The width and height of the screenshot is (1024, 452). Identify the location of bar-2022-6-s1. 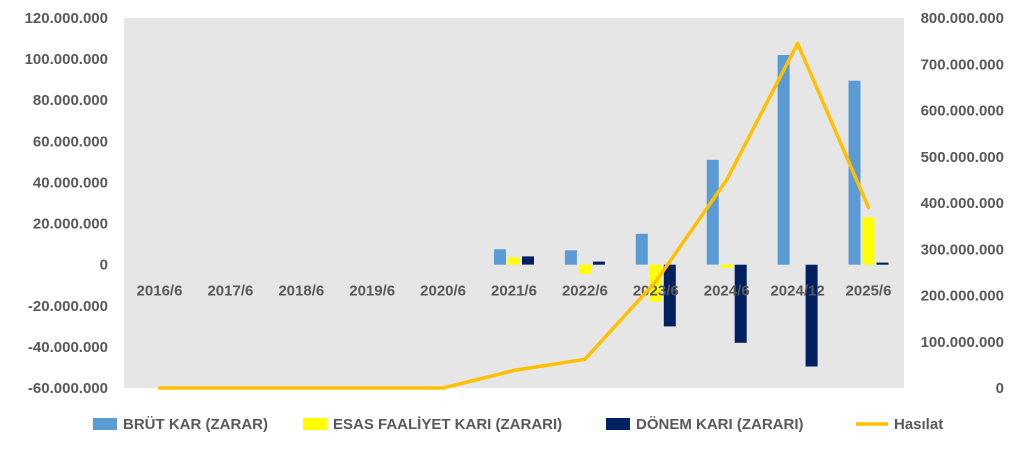
(584, 269).